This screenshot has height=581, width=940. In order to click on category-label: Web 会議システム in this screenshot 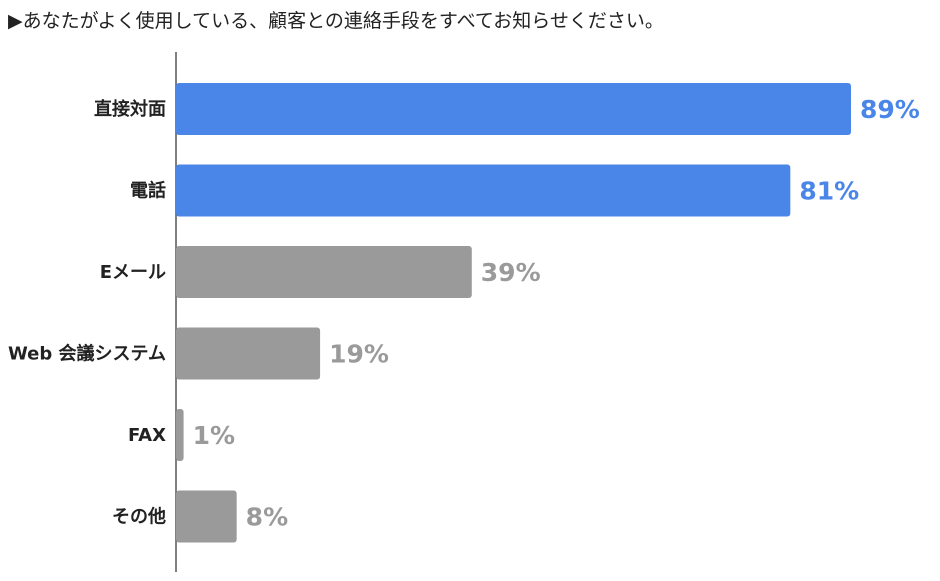, I will do `click(87, 354)`.